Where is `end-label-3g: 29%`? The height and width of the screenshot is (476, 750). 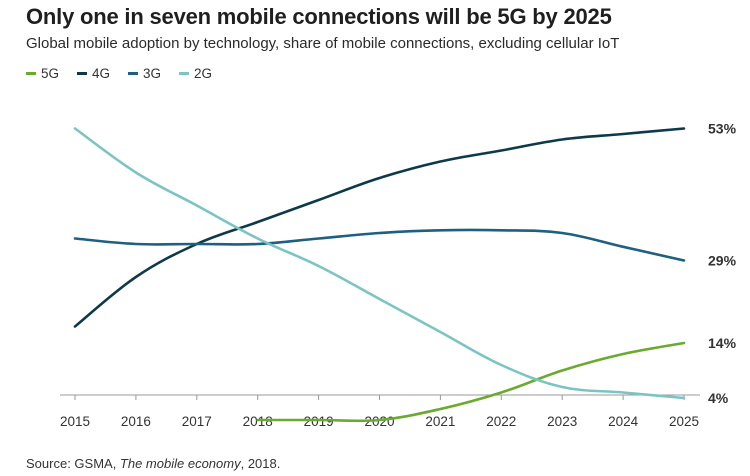
end-label-3g: 29% is located at coordinates (722, 261).